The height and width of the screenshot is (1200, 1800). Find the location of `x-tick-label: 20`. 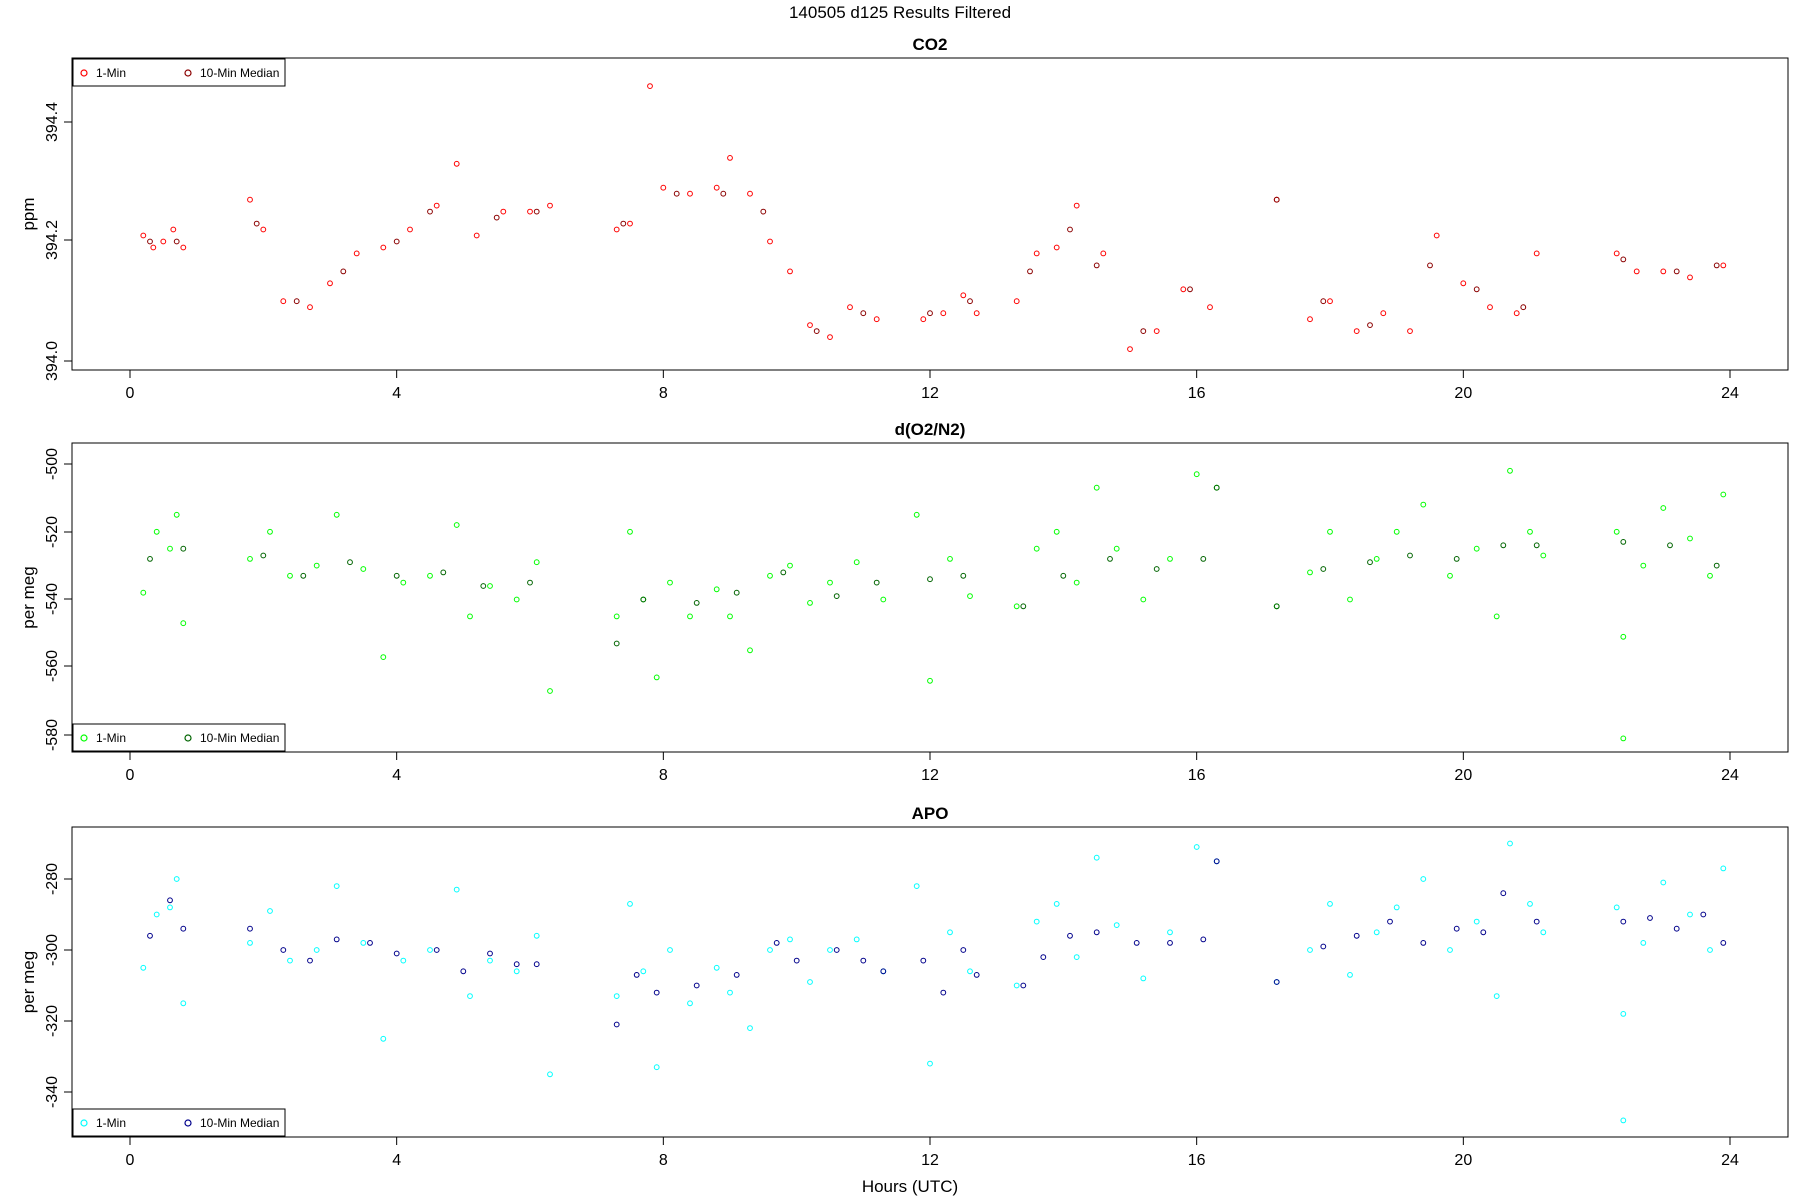

x-tick-label: 20 is located at coordinates (1463, 393).